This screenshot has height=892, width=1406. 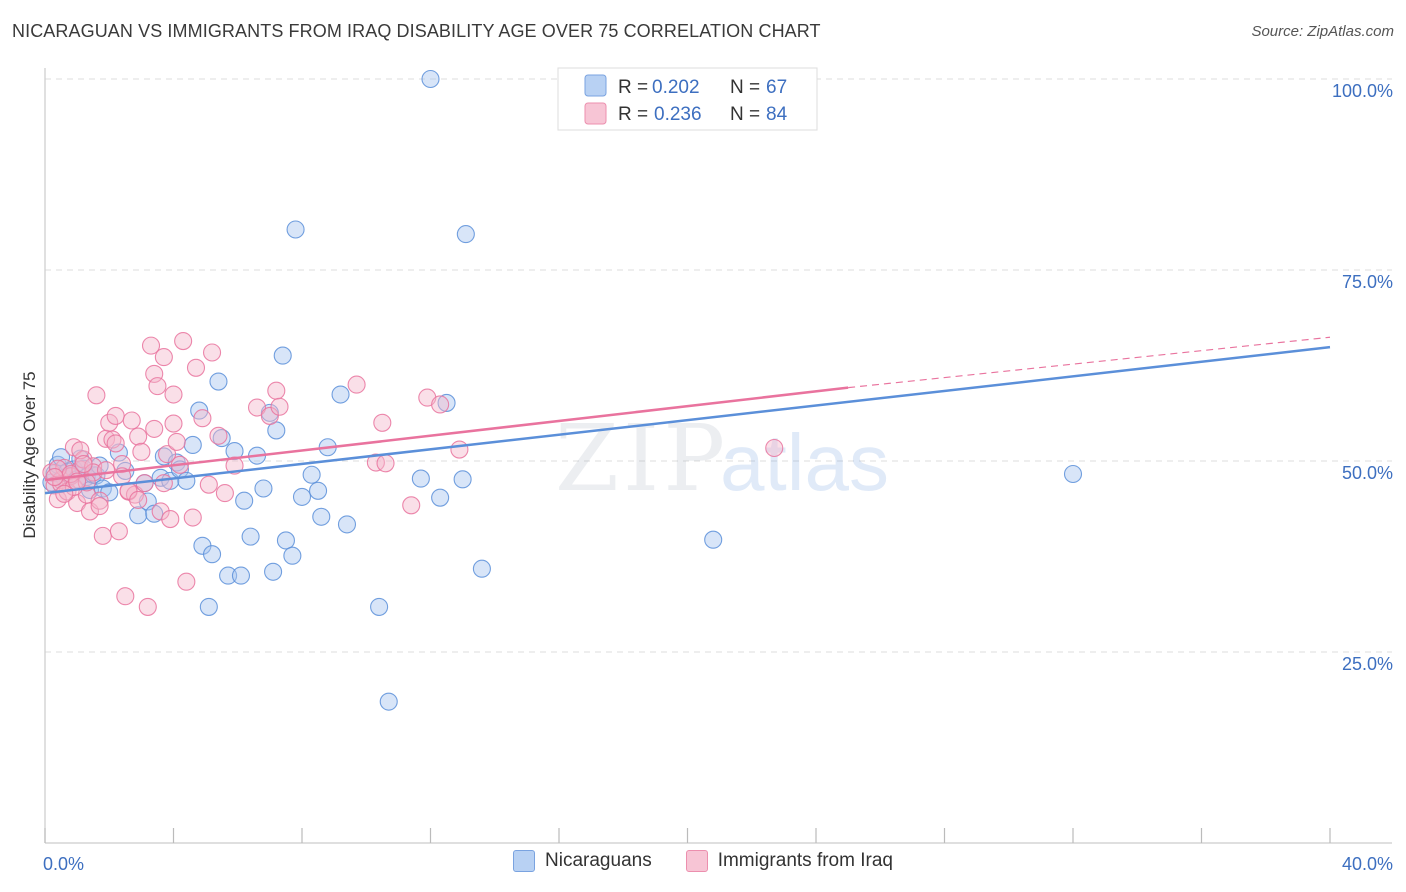 I want to click on y-tick-labels: 25.0% 50.0% 75.0% 100.0%, so click(x=1362, y=377).